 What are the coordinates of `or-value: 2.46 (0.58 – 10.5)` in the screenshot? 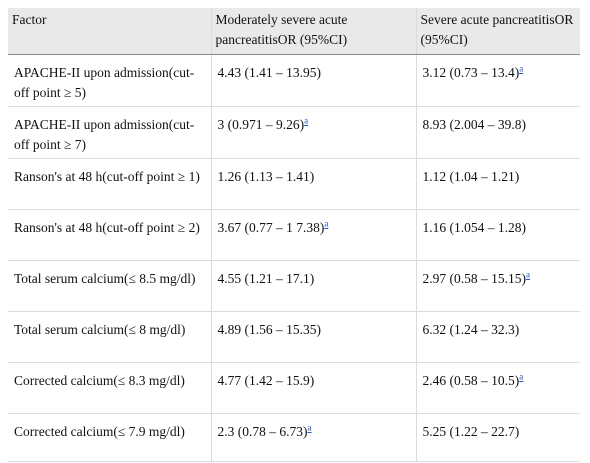 It's located at (471, 380).